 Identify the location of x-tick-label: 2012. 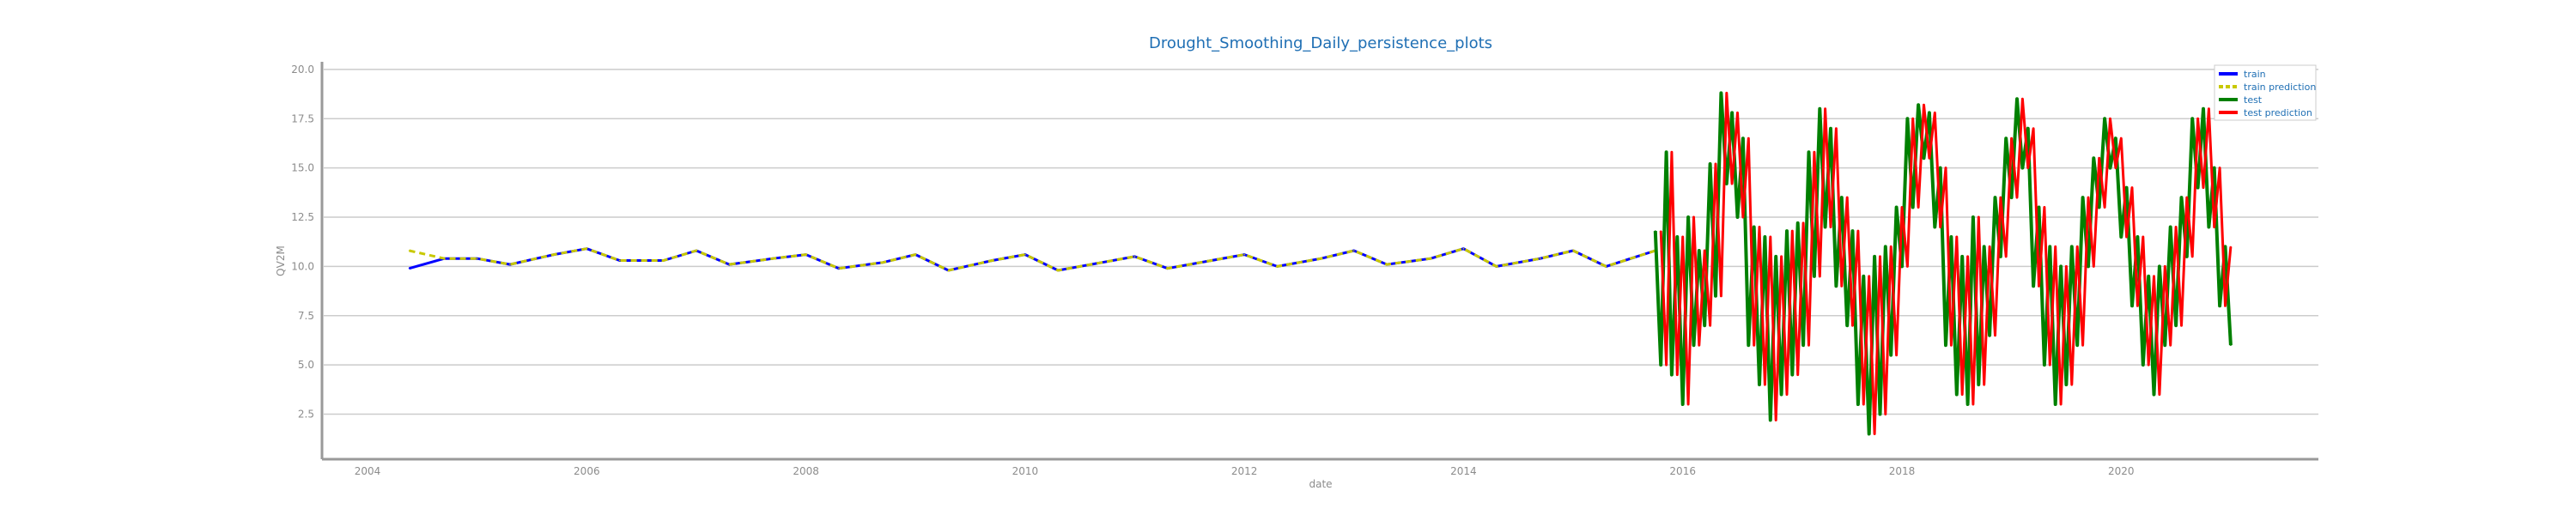
(1244, 471).